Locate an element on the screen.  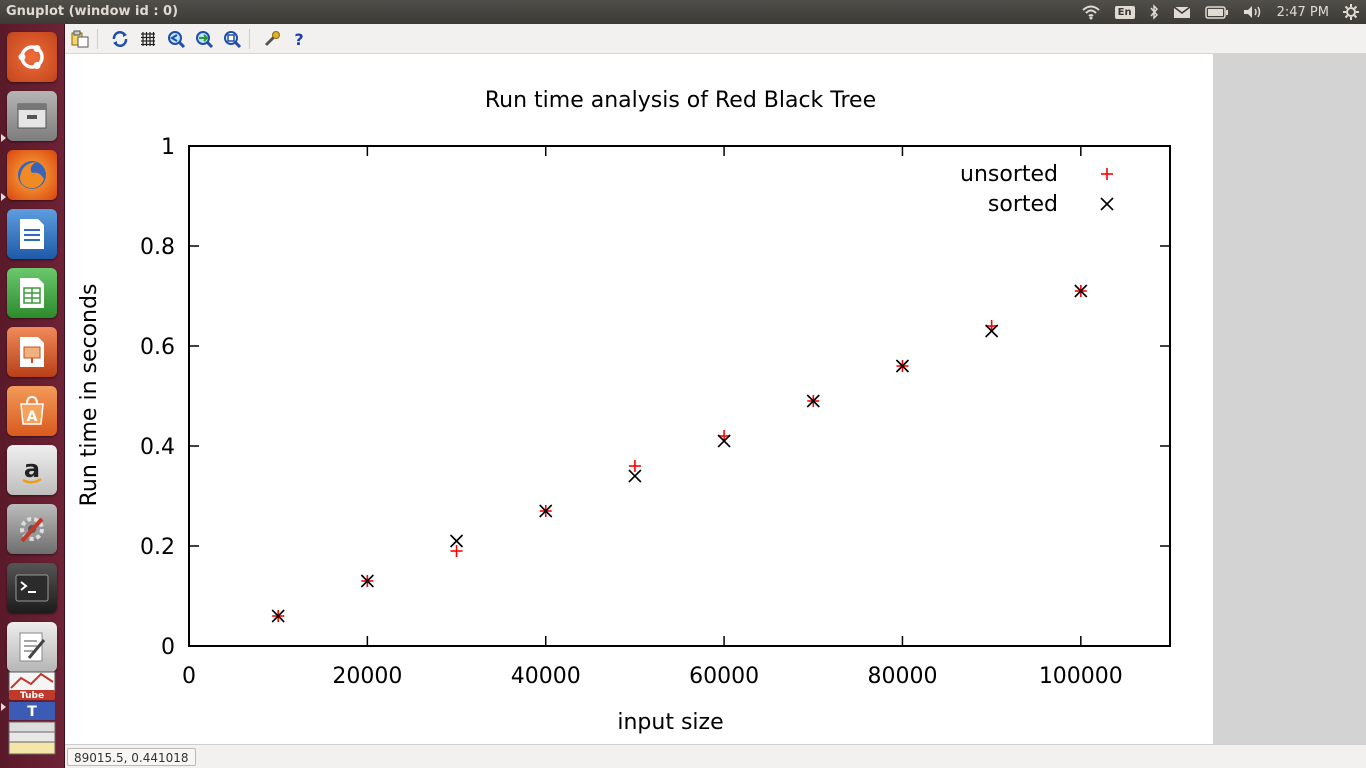
chart-title: Run time analysis of Red Black Tree is located at coordinates (680, 100).